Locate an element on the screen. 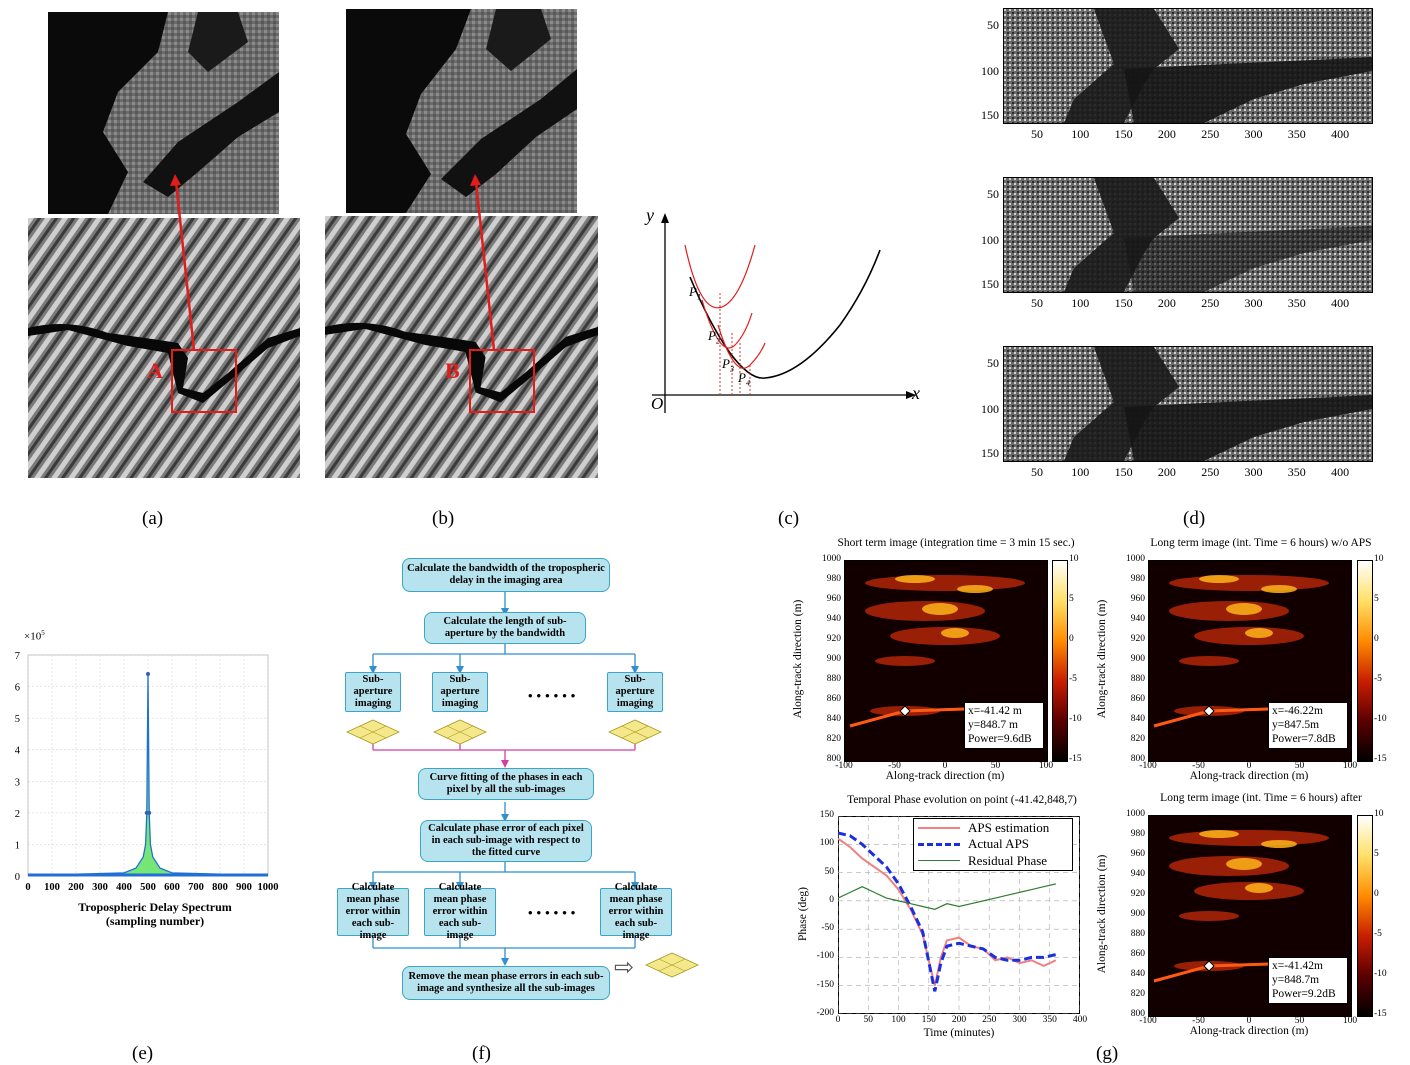 The height and width of the screenshot is (1065, 1410). caption-a: (a) is located at coordinates (153, 518).